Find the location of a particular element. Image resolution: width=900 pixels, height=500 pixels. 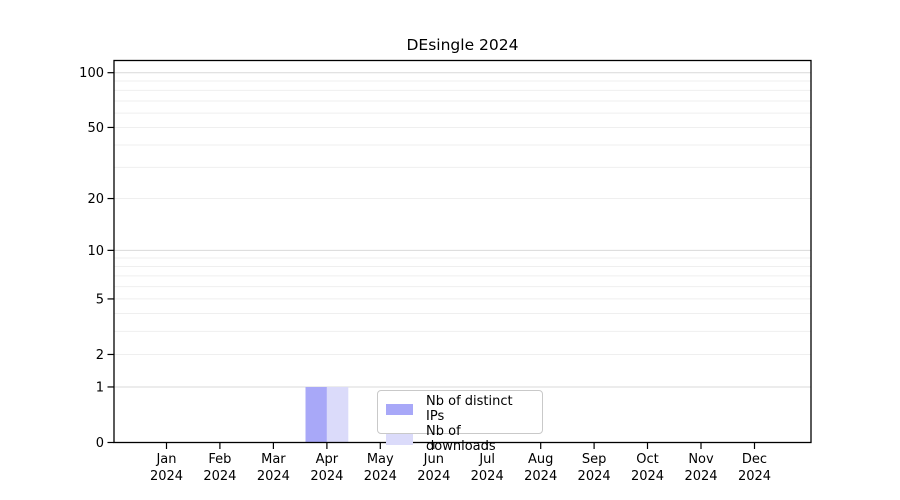

x-tick-label-month: Nov is located at coordinates (701, 459).